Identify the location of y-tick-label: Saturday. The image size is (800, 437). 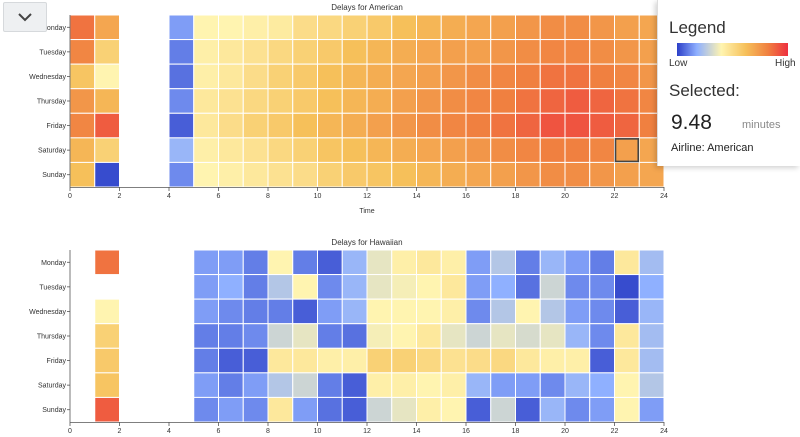
(52, 386).